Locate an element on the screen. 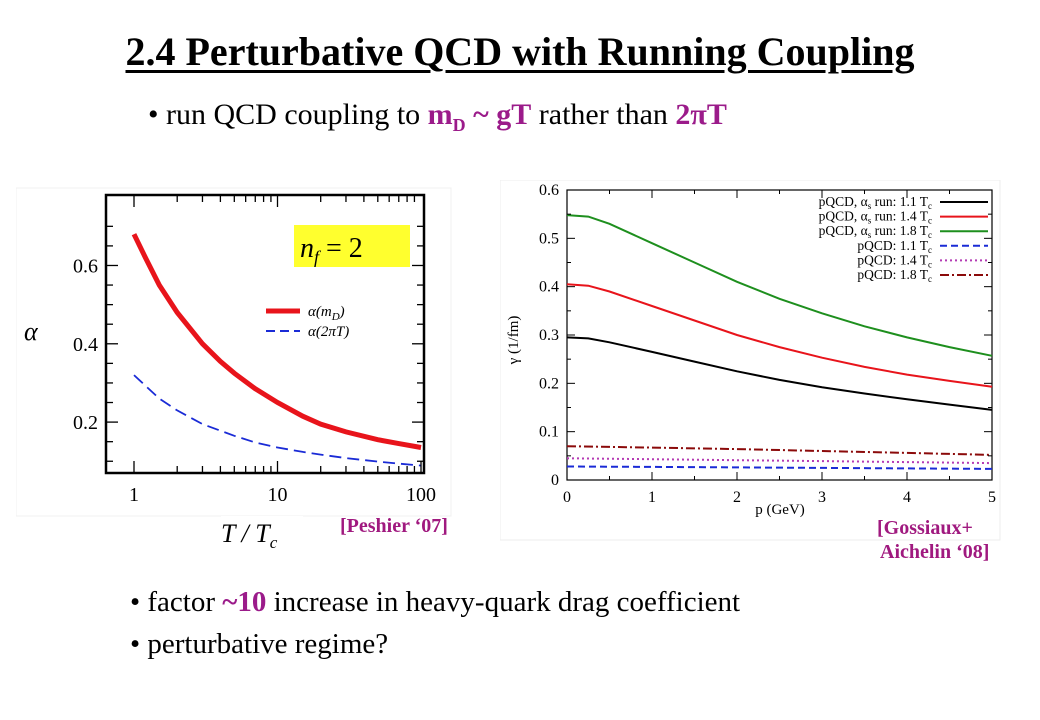 The image size is (1040, 720). right-x-tick-label: 1 is located at coordinates (652, 497).